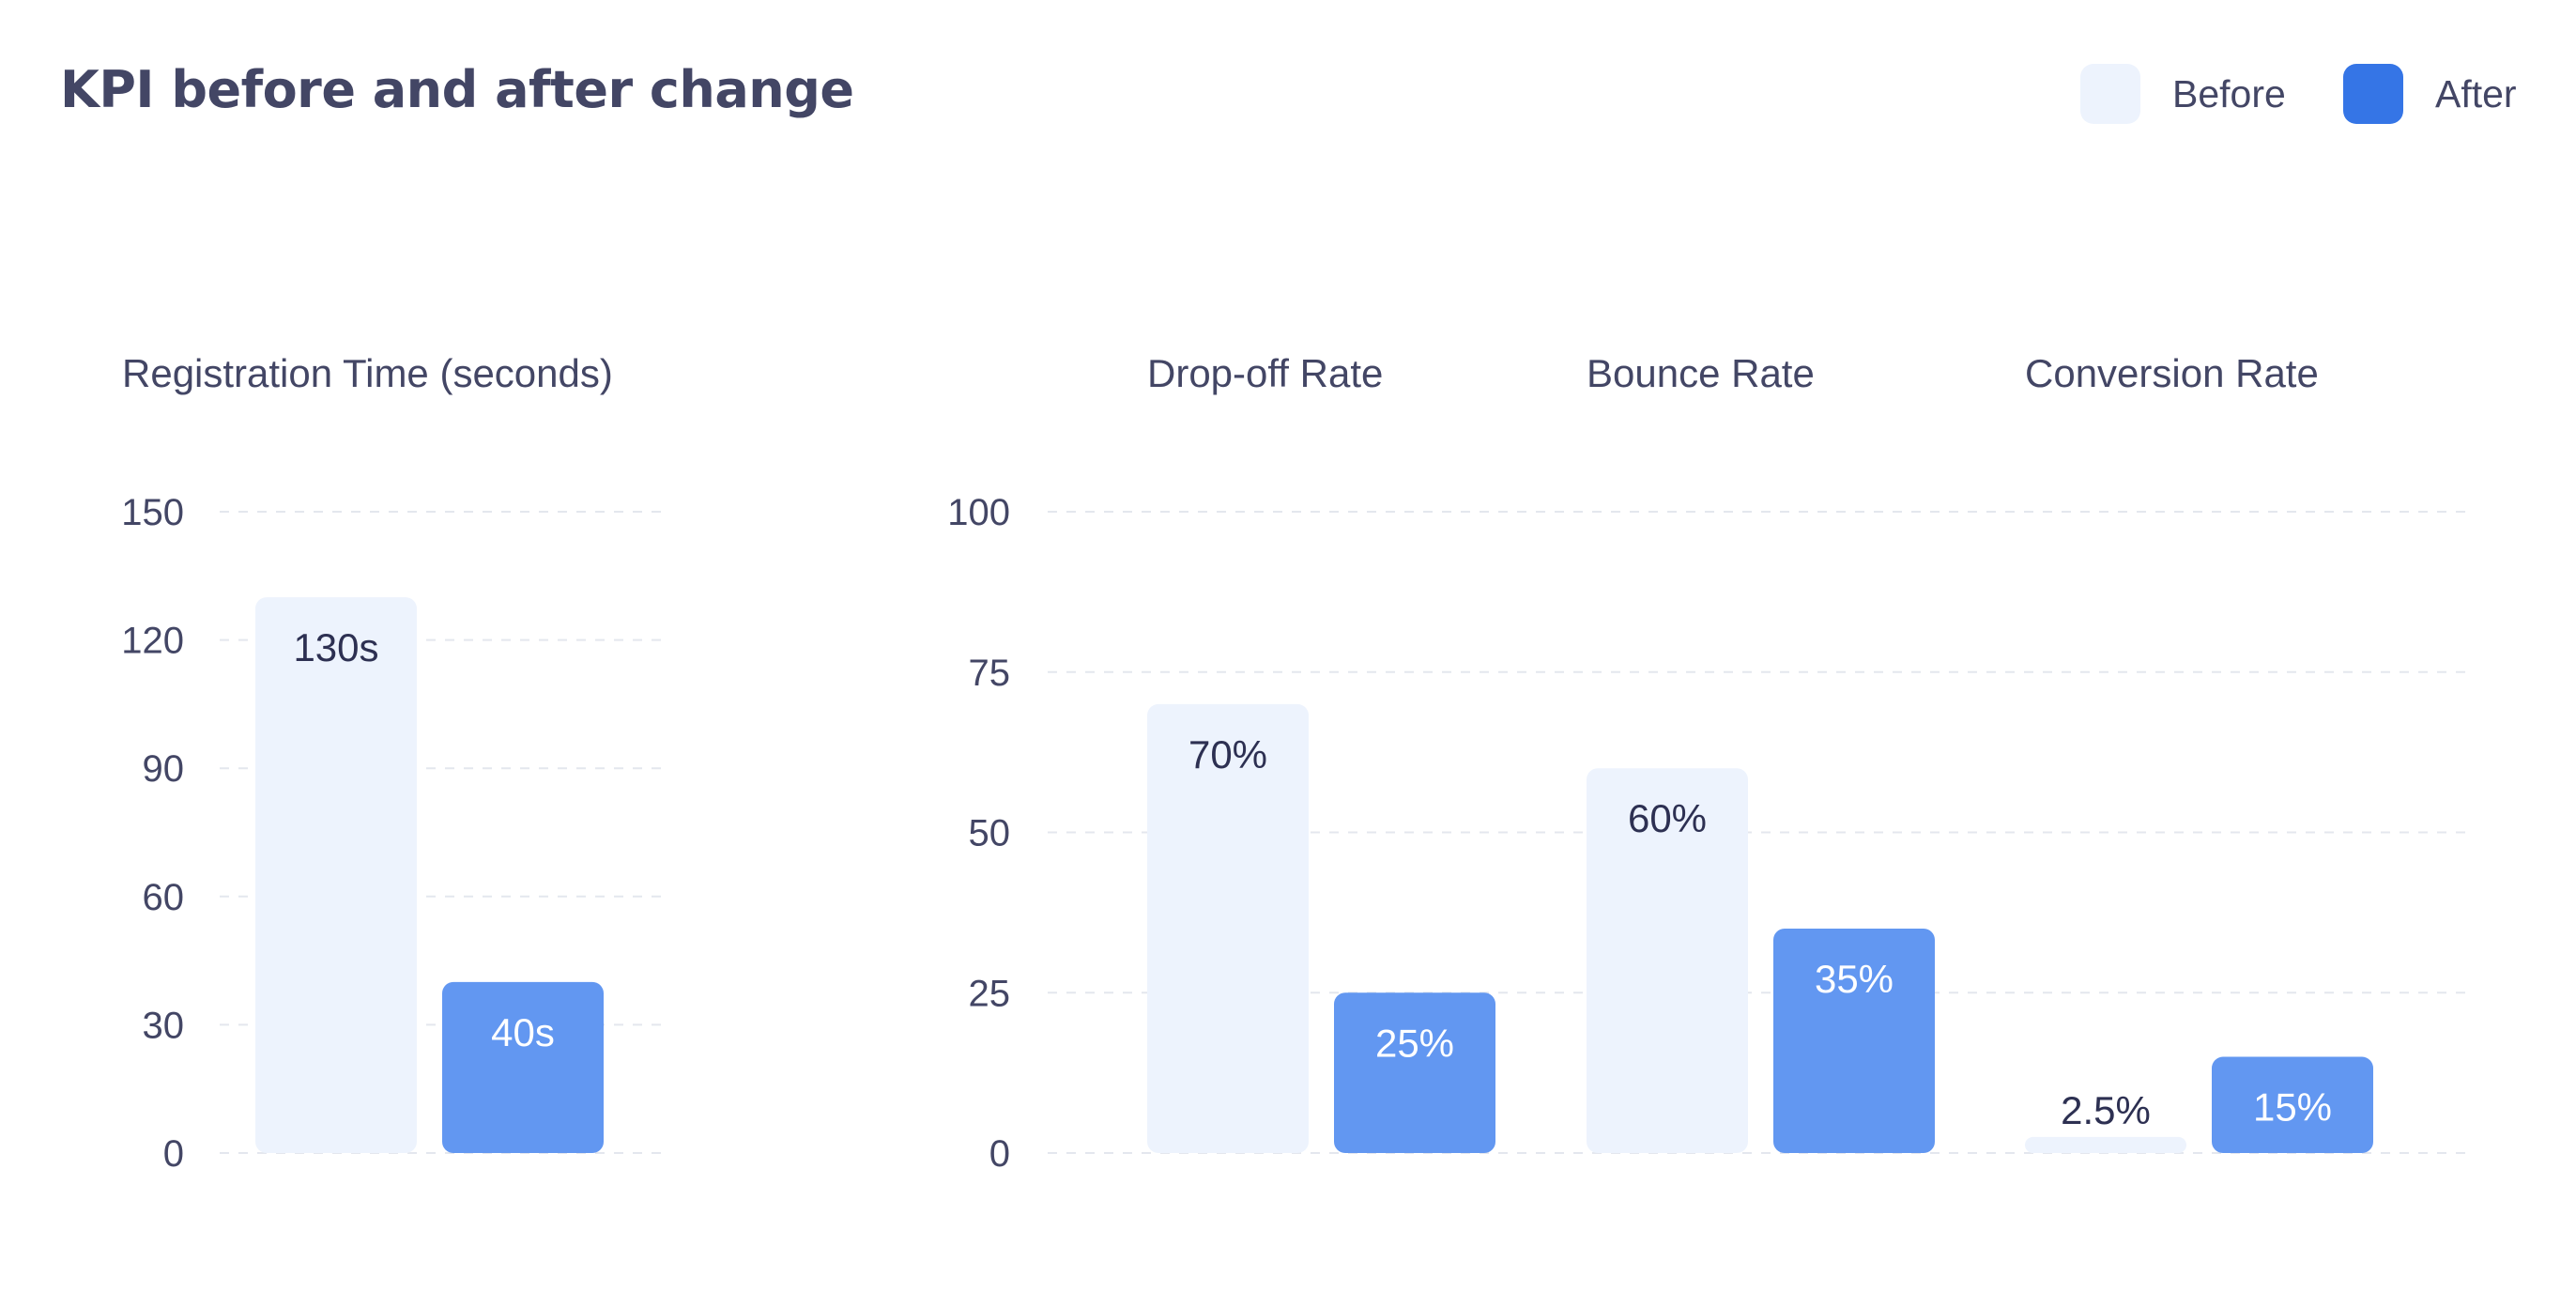  I want to click on y-tick-label: 150, so click(153, 512).